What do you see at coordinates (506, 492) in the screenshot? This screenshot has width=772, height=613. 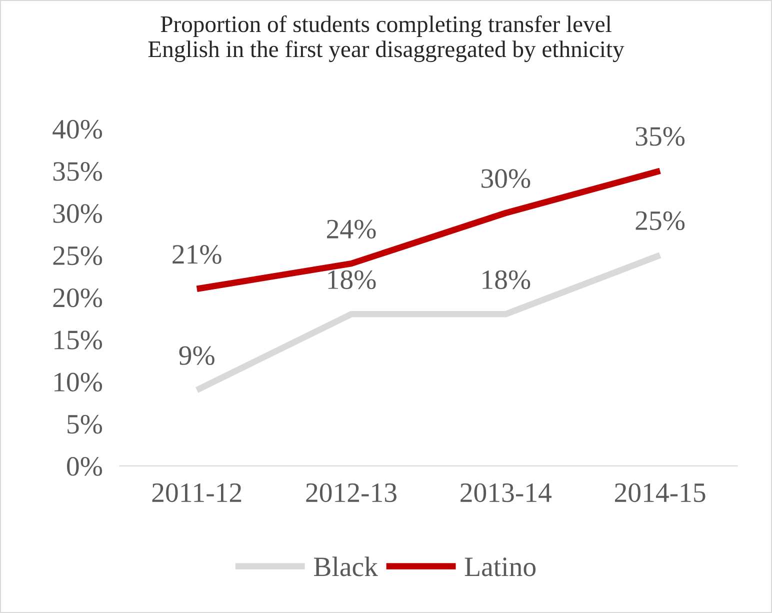 I see `x-tick-label: 2013-14` at bounding box center [506, 492].